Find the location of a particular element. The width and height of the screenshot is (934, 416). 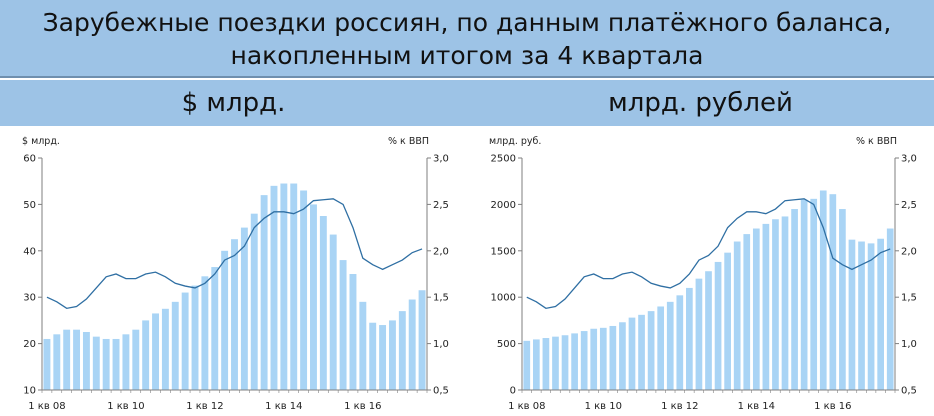

left-tick-label: 0 is located at coordinates (513, 391).